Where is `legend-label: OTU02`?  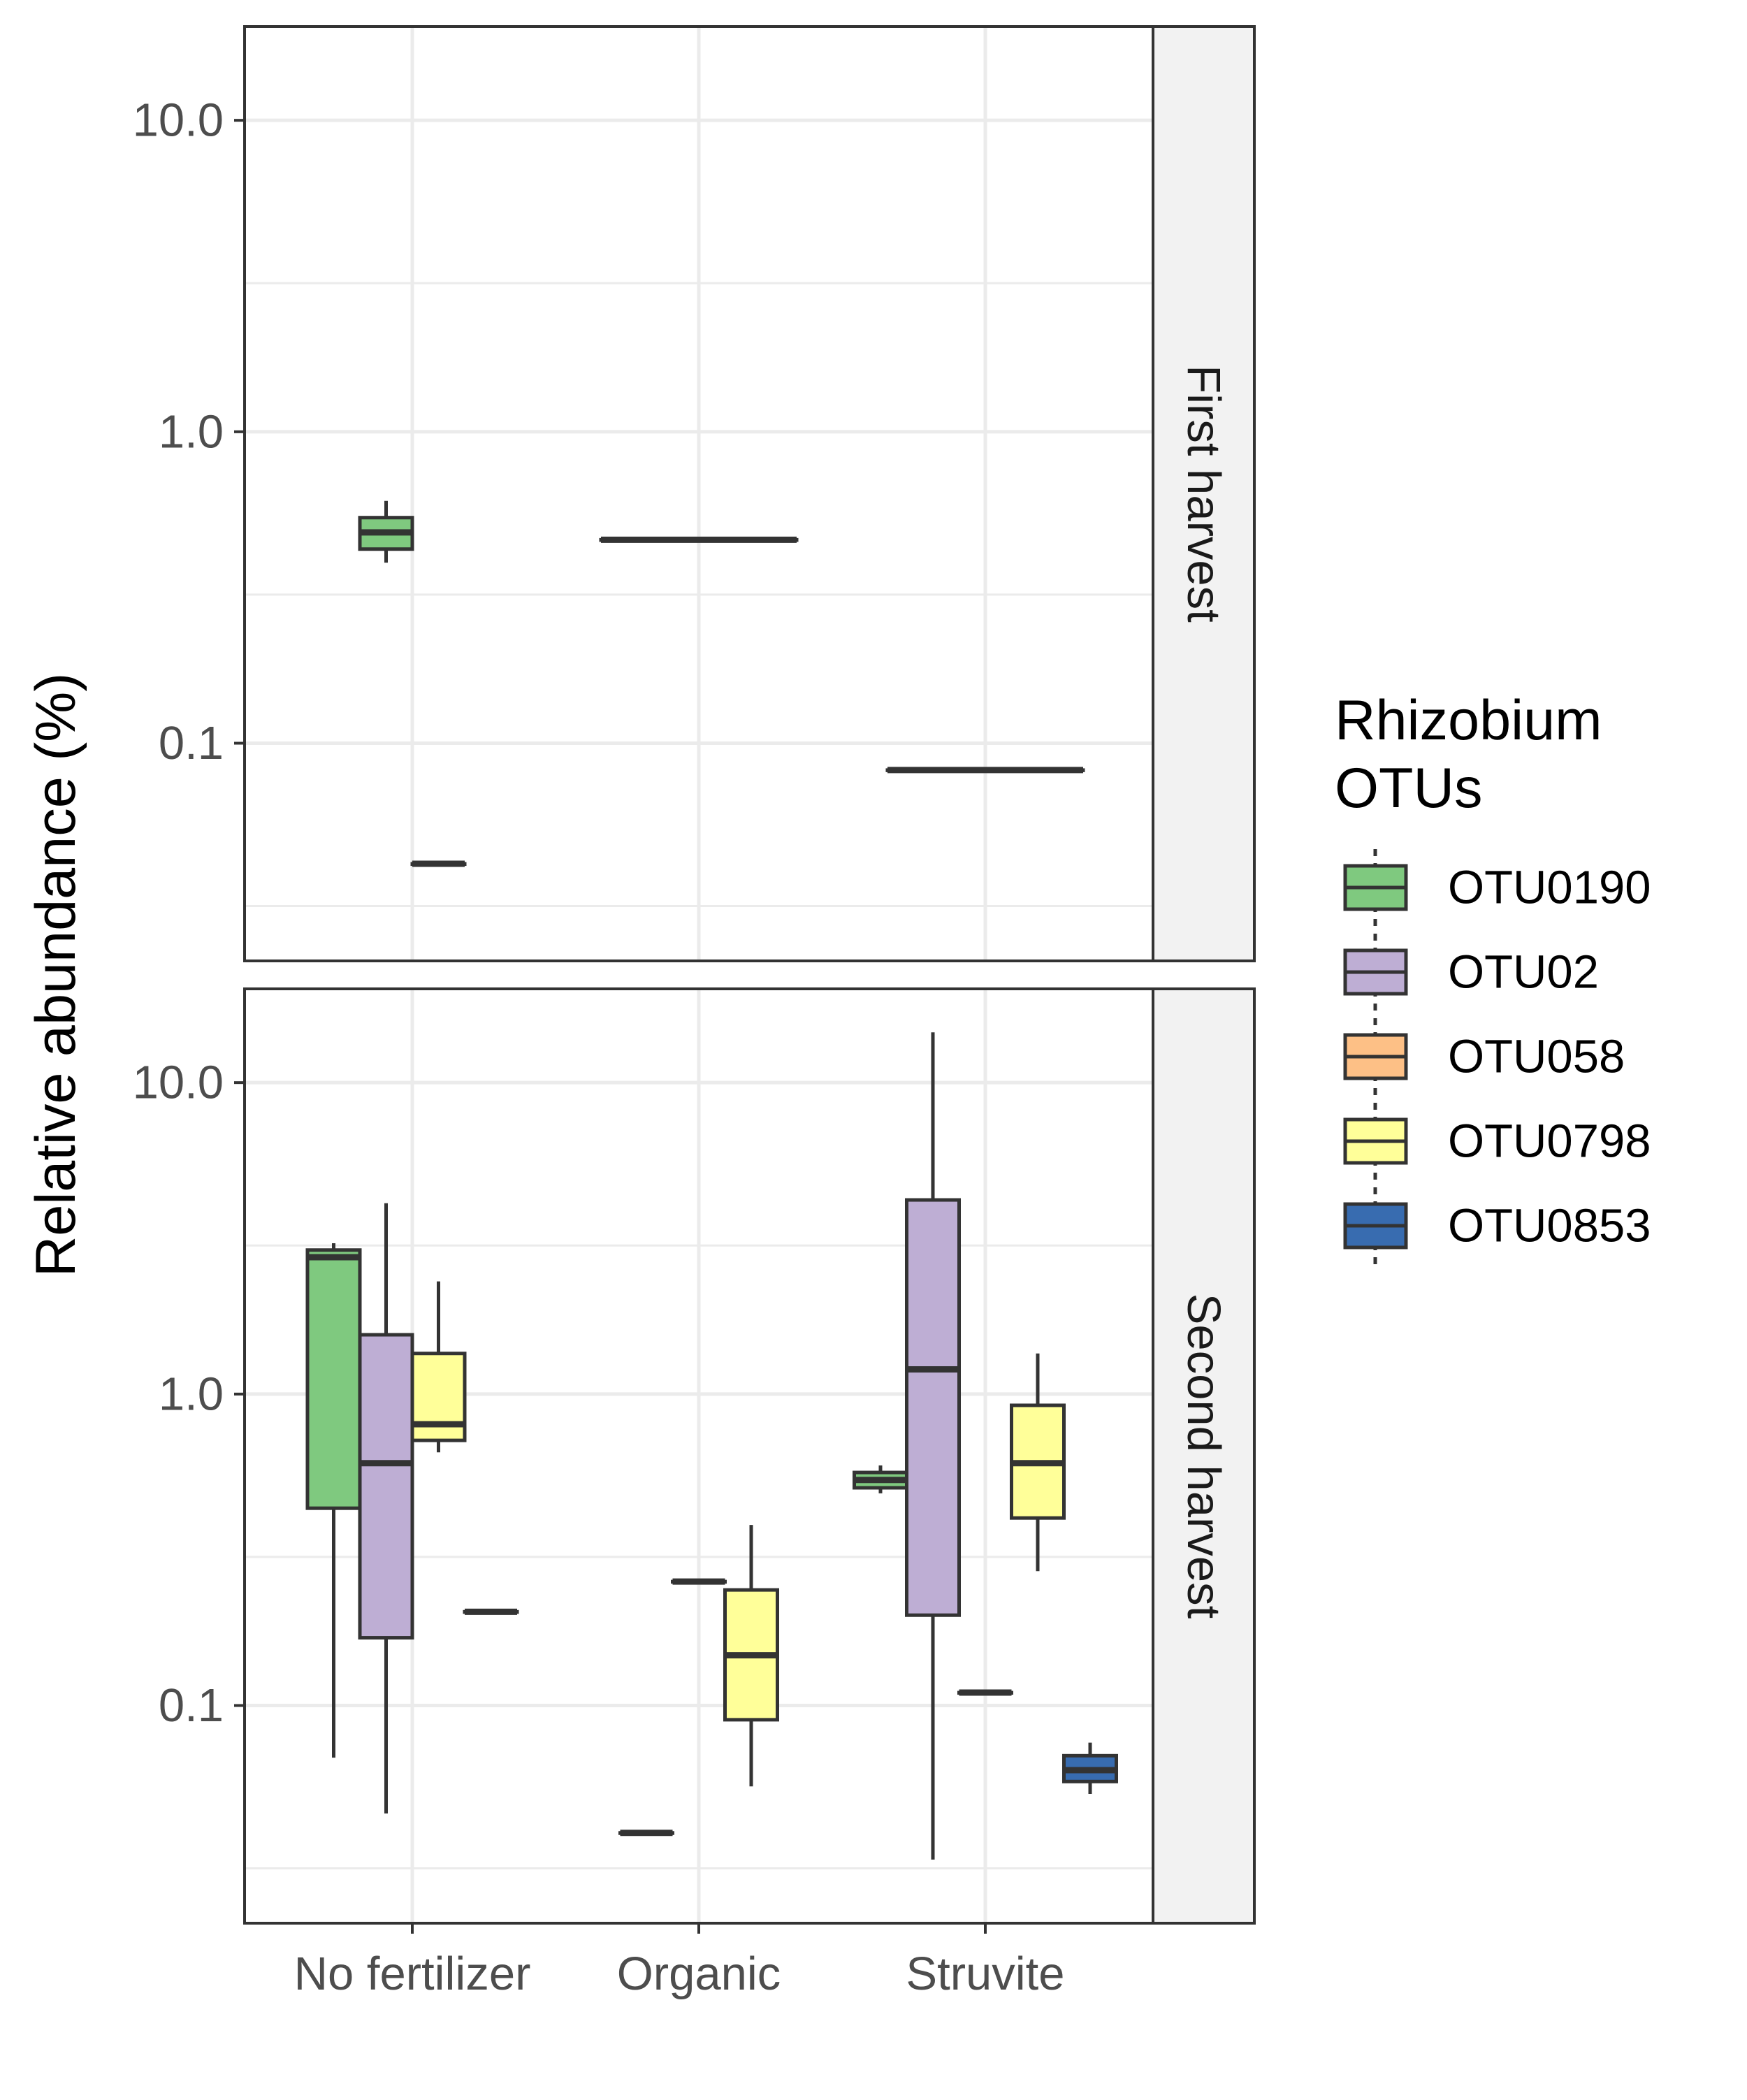 legend-label: OTU02 is located at coordinates (1523, 973).